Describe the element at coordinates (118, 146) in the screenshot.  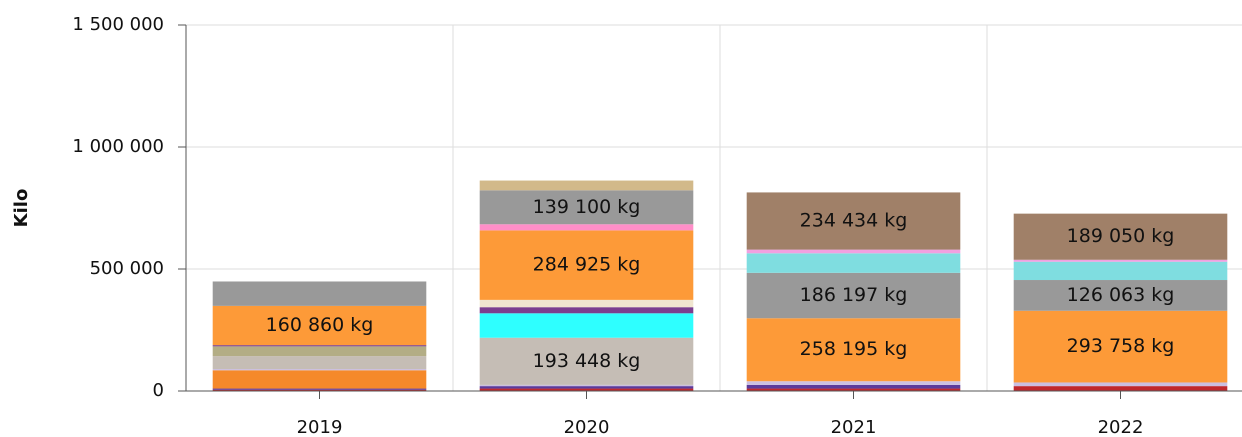
I see `y-tick-label: 1 000 000` at that location.